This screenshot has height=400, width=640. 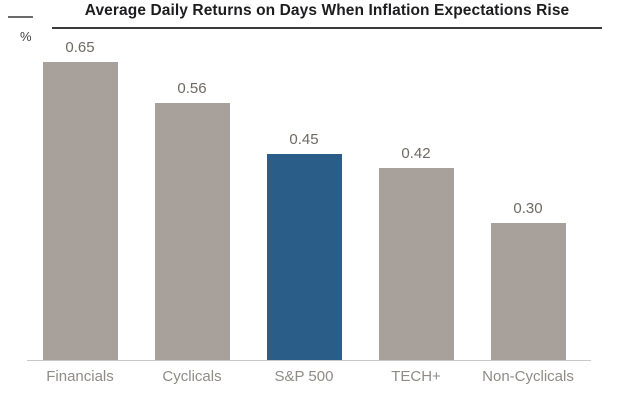 What do you see at coordinates (20, 17) in the screenshot?
I see `top-left-dash-rule` at bounding box center [20, 17].